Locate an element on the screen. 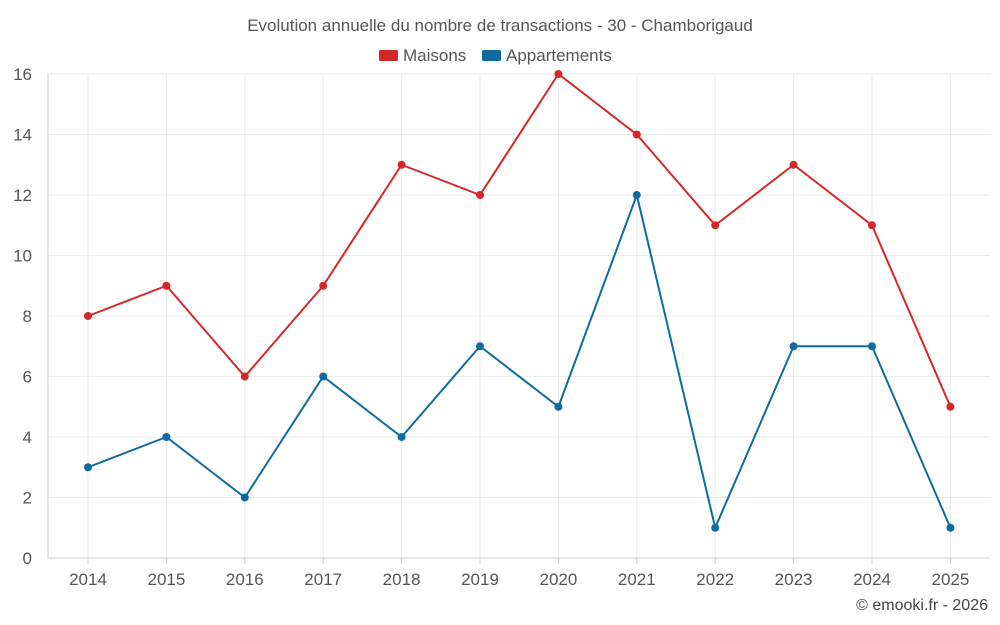 The image size is (1000, 625). data-point-maisons: Maisons 2025: 5 is located at coordinates (950, 406).